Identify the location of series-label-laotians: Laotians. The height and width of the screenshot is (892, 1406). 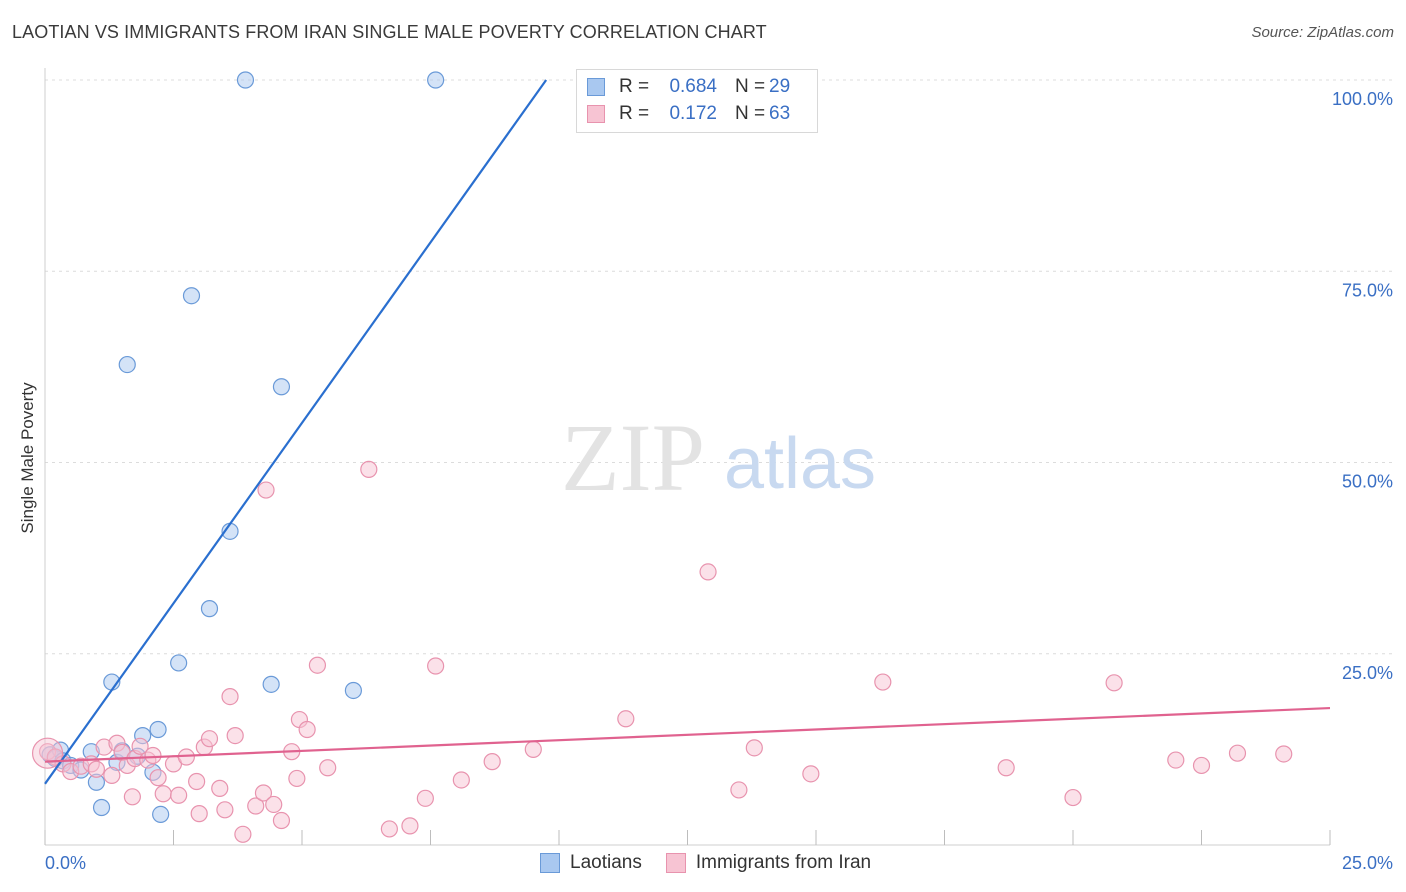
(606, 862).